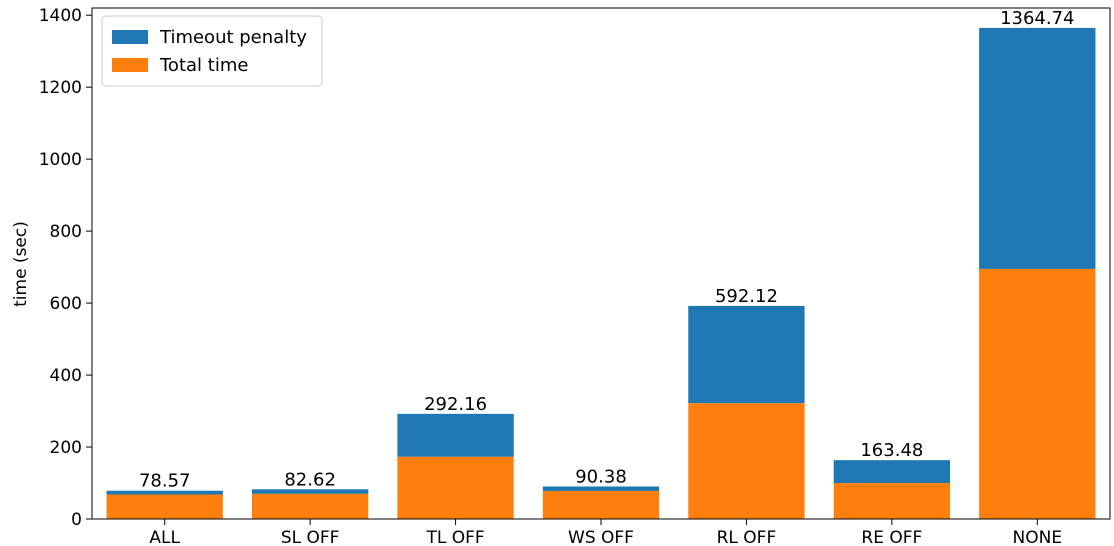  Describe the element at coordinates (310, 537) in the screenshot. I see `x-tick-label-1: SL OFF` at that location.